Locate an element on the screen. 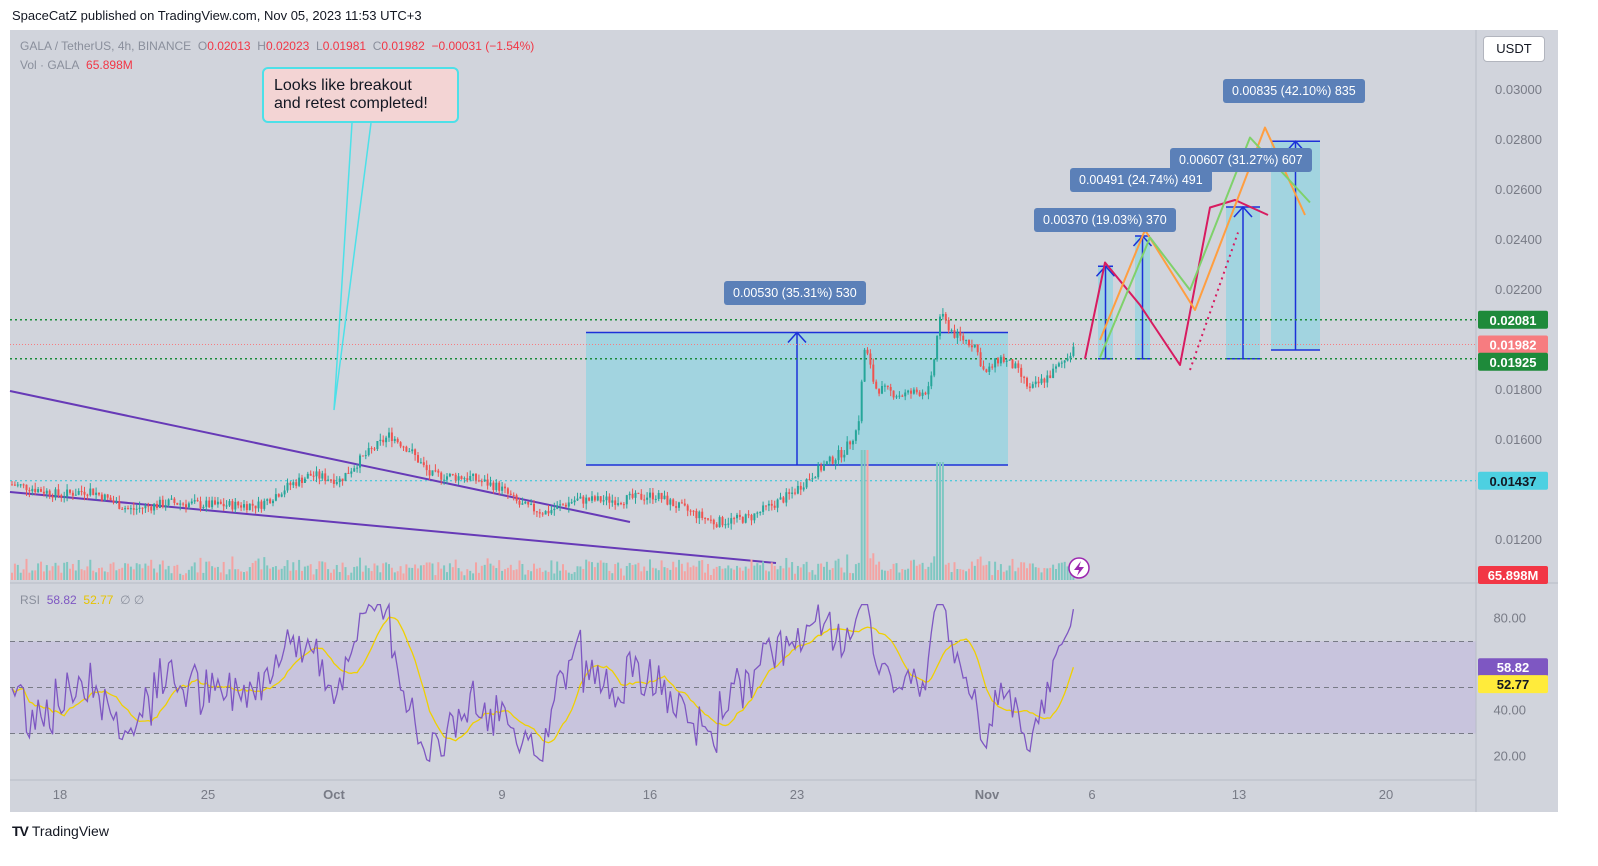 The image size is (1598, 866). measure-label-3: 0.00491 (24.74%) 491 is located at coordinates (1141, 180).